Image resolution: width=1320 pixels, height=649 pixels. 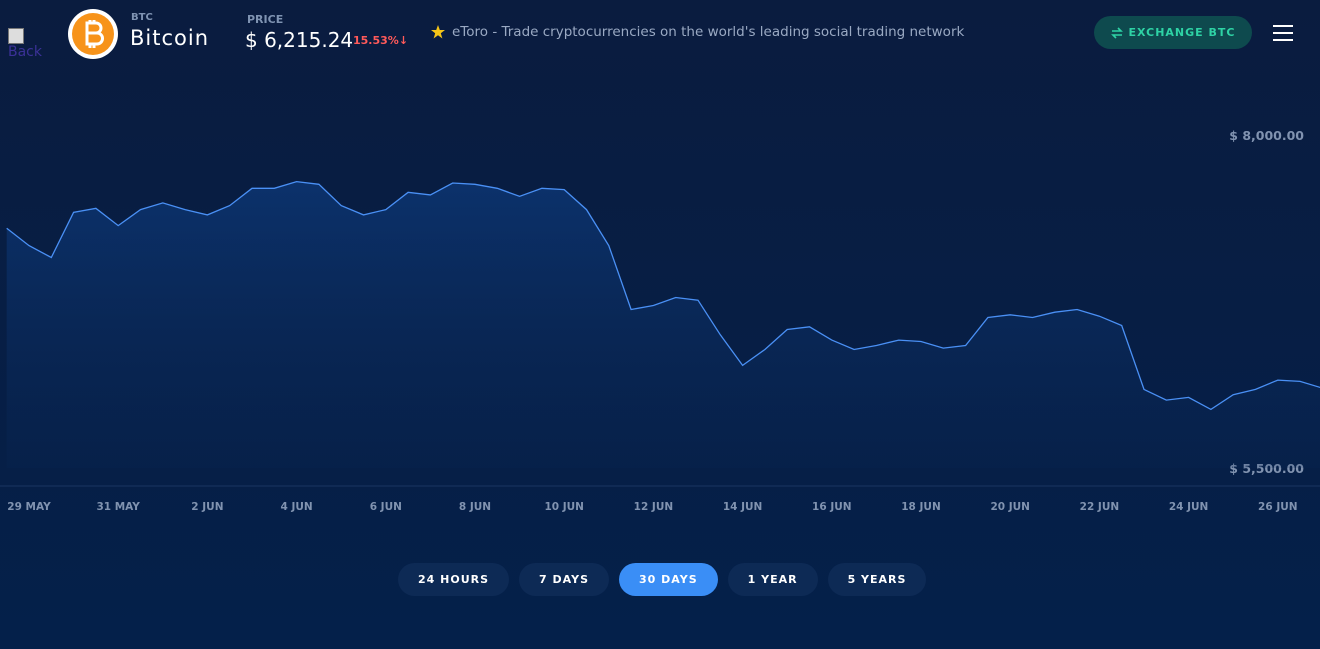 What do you see at coordinates (142, 17) in the screenshot?
I see `symbol: BTC` at bounding box center [142, 17].